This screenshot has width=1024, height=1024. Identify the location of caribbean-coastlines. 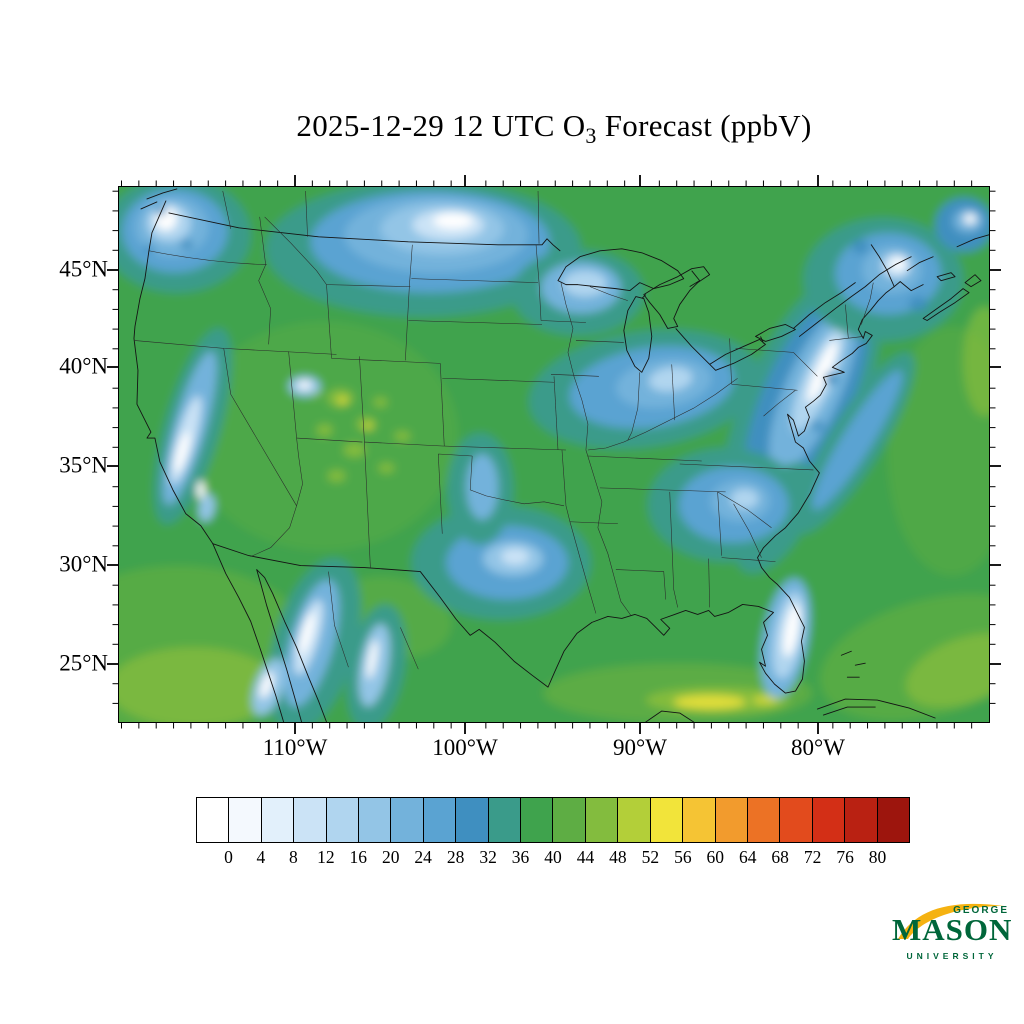
(790, 686).